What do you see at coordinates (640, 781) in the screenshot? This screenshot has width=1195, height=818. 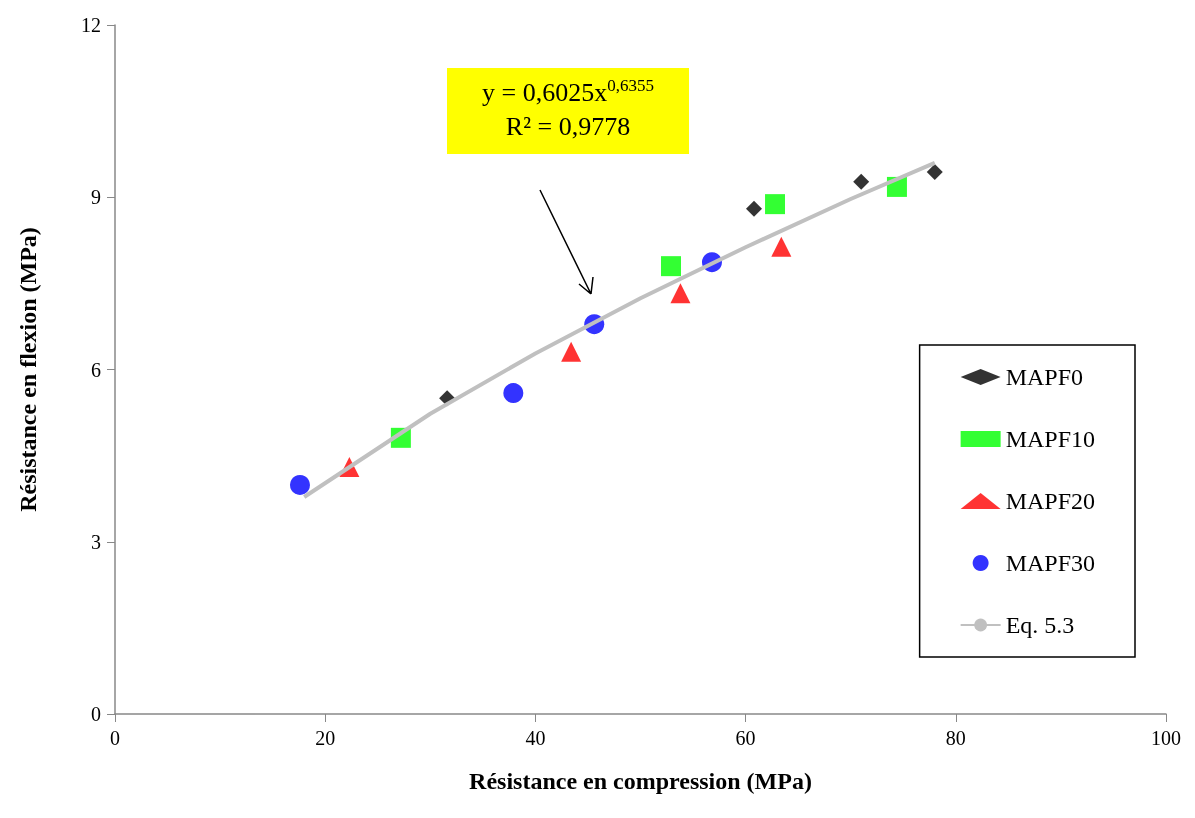 I see `x-axis-title: Résistance en compression (MPa)` at bounding box center [640, 781].